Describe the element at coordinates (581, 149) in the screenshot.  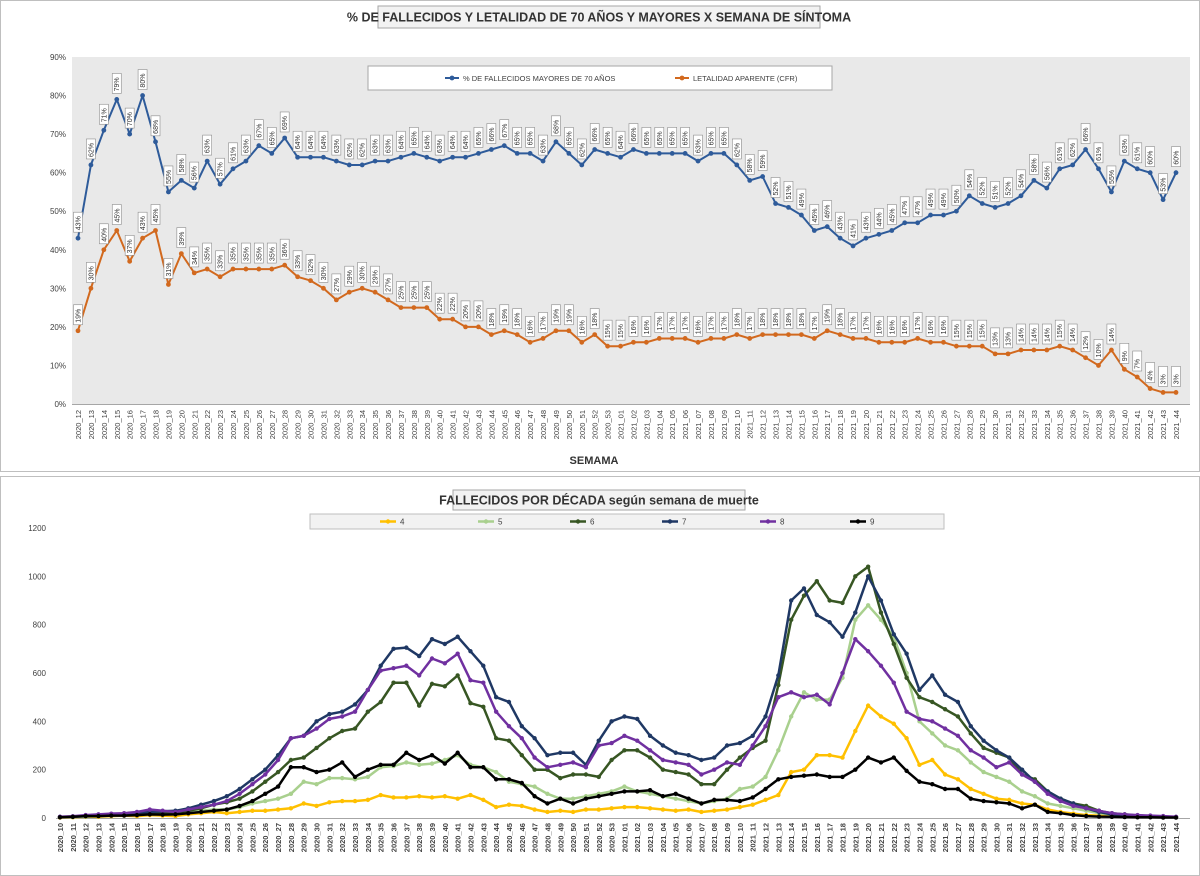
I see `data-label: 62%` at that location.